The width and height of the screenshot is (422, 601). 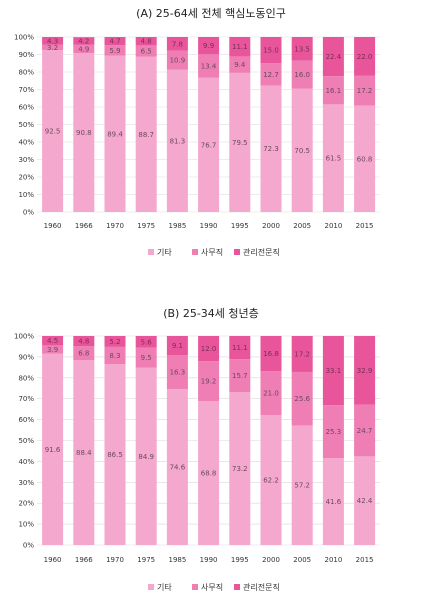 I want to click on data-label: 9.5, so click(x=146, y=358).